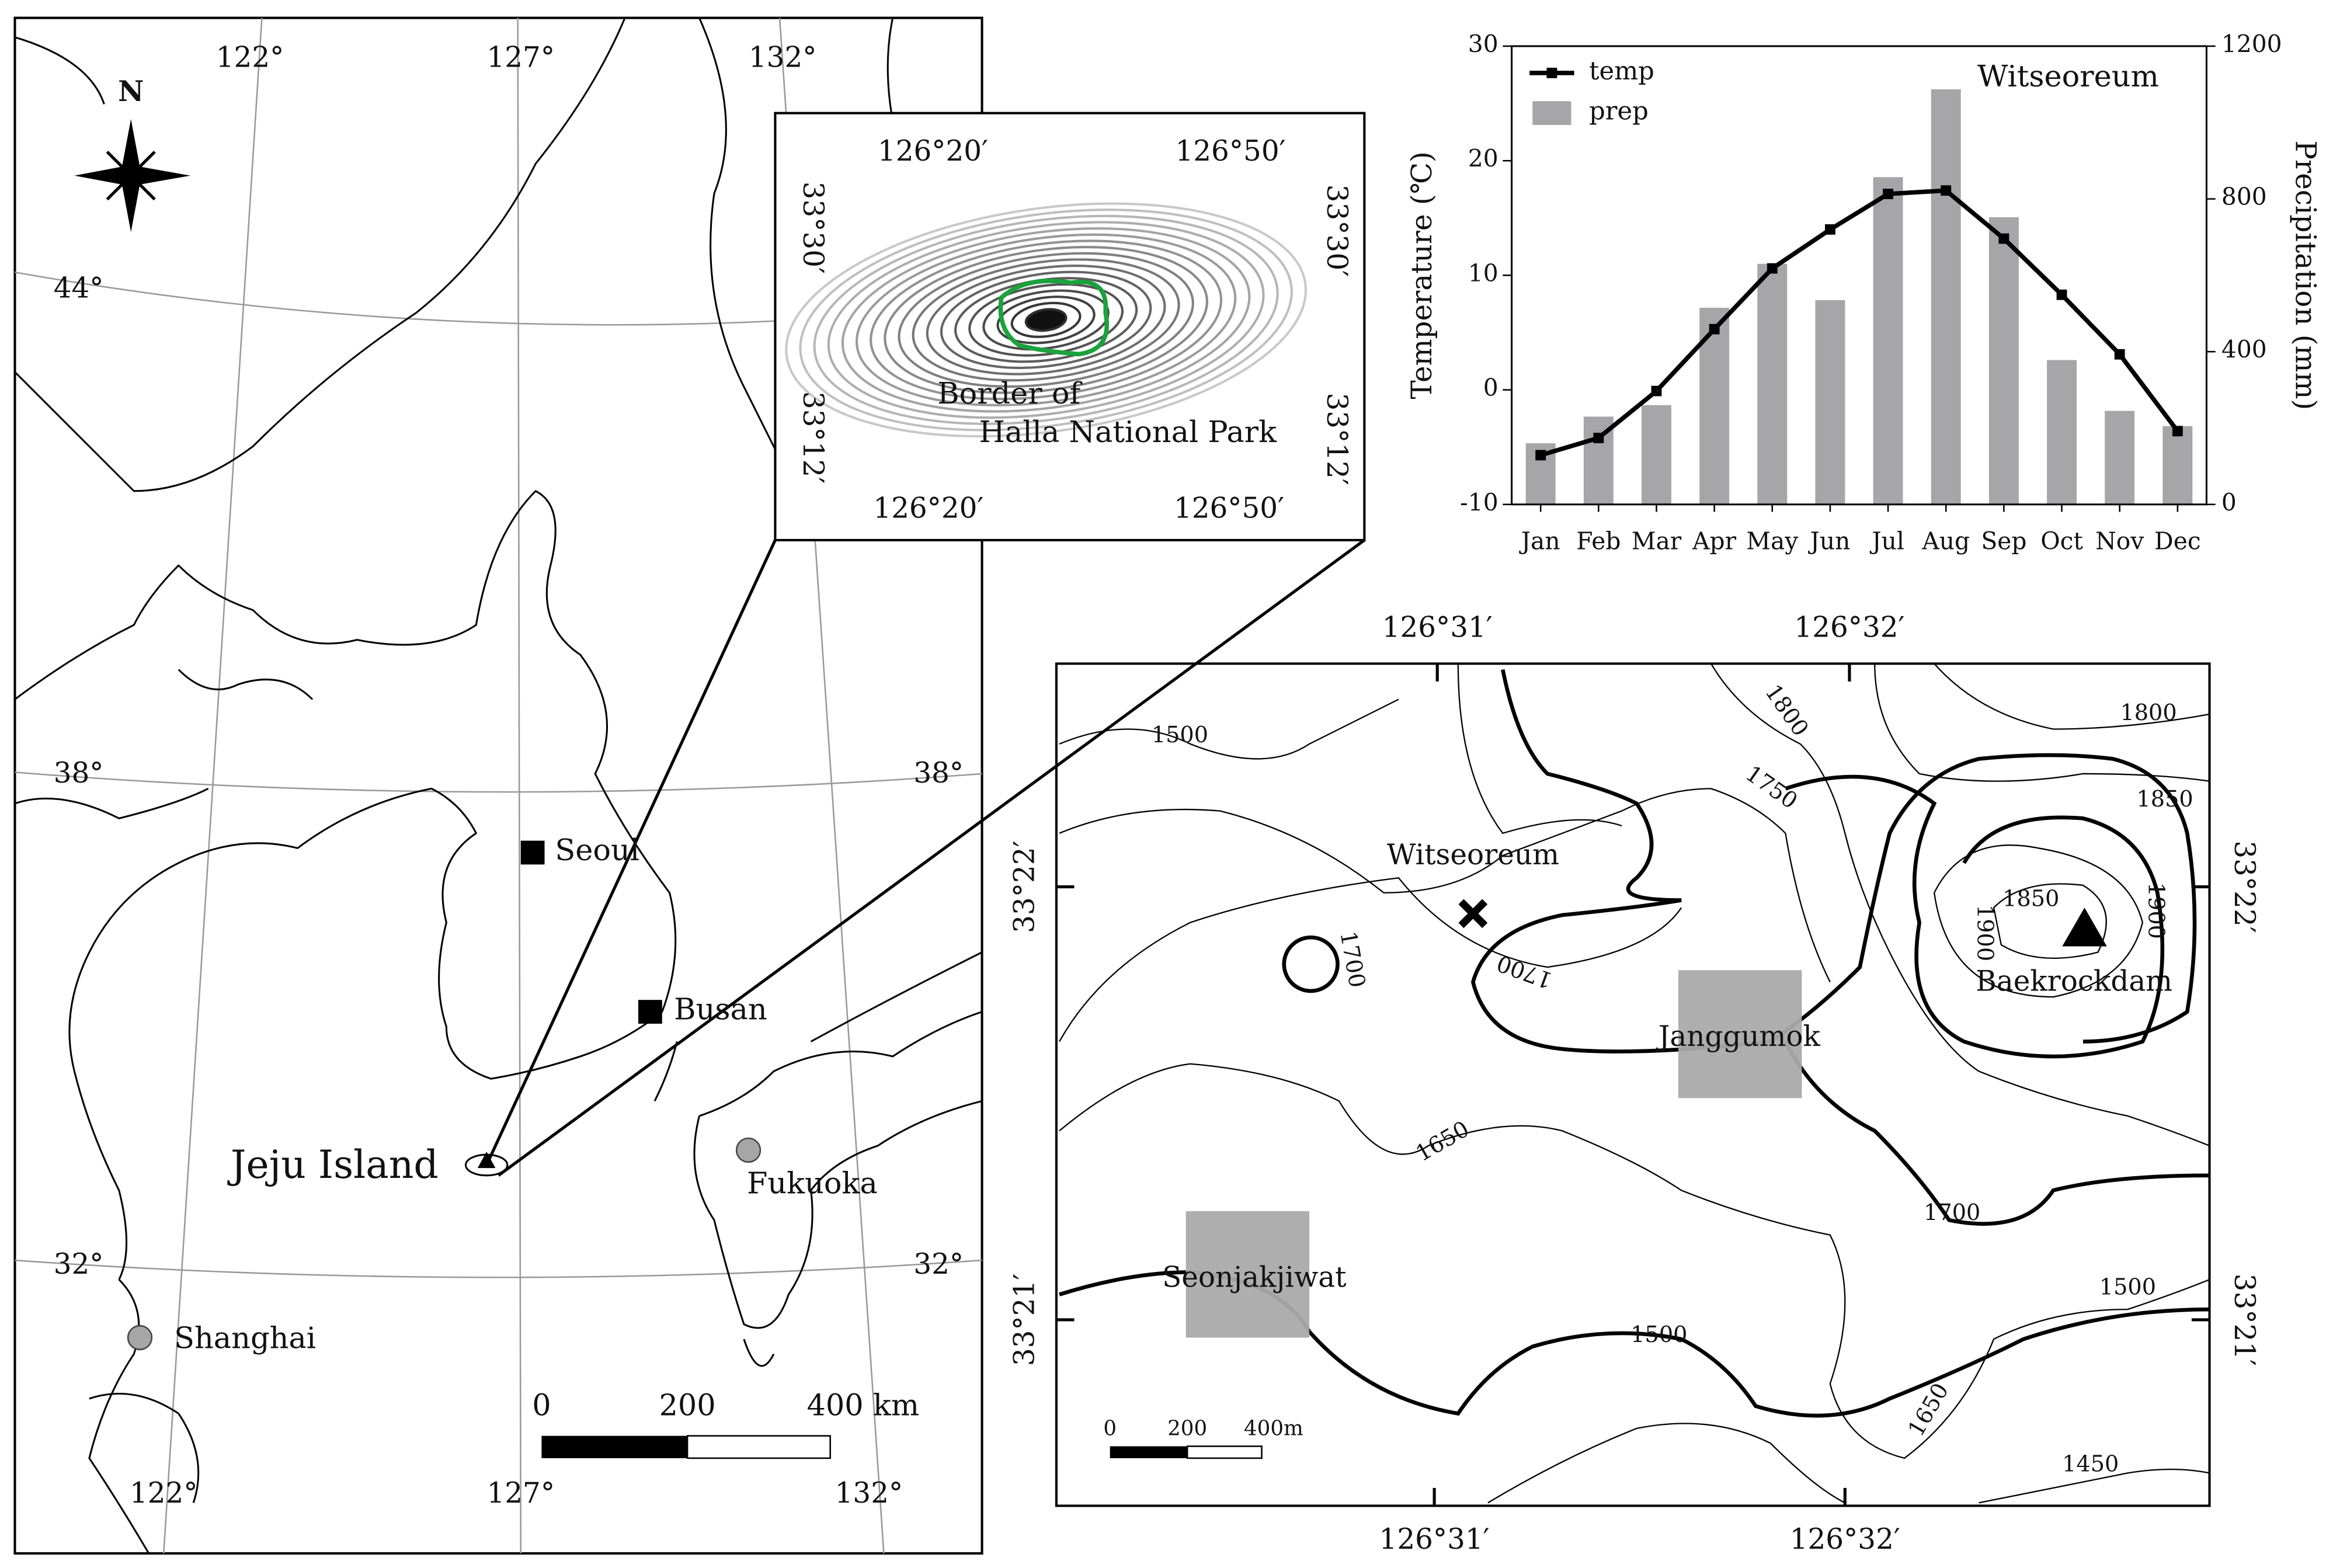 This screenshot has height=1568, width=2333. Describe the element at coordinates (597, 850) in the screenshot. I see `label: Seoul` at that location.